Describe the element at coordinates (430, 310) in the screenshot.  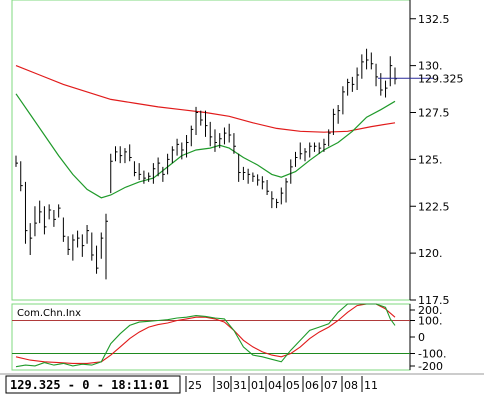
I see `oscillator-tick-label: 200.` at that location.